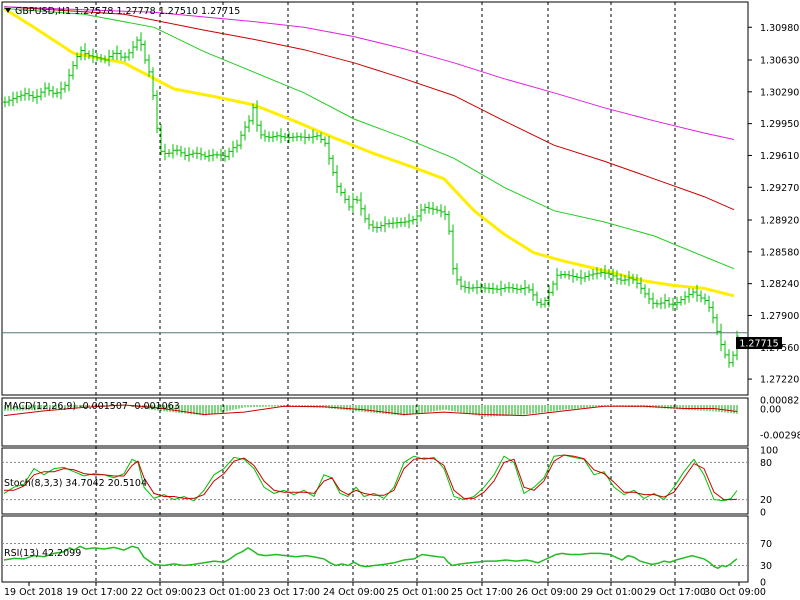 The height and width of the screenshot is (600, 800). What do you see at coordinates (289, 592) in the screenshot?
I see `x-tick-label: 23 Oct 17:00` at bounding box center [289, 592].